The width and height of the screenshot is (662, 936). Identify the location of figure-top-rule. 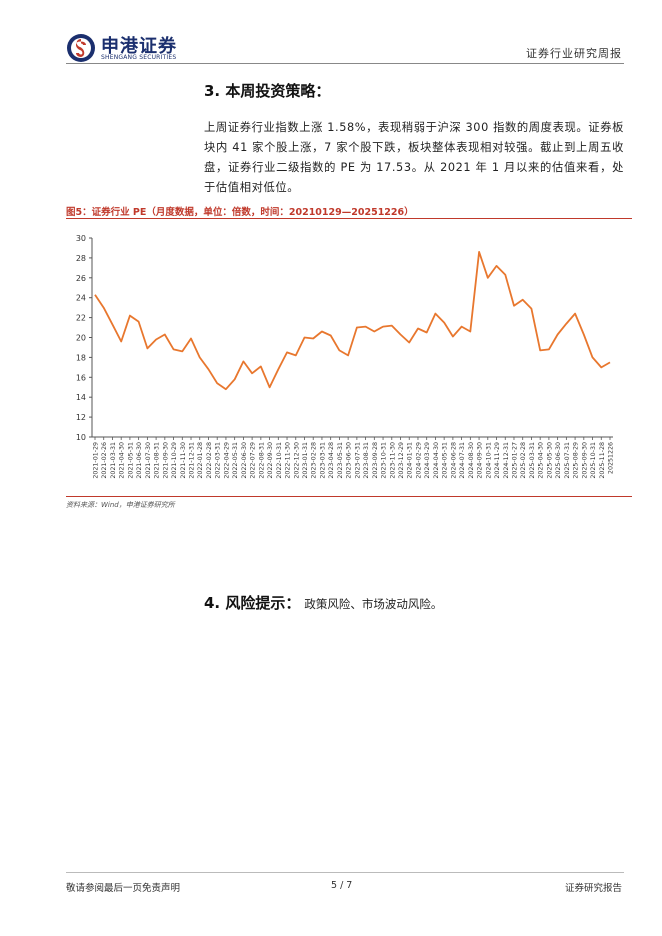
(349, 218).